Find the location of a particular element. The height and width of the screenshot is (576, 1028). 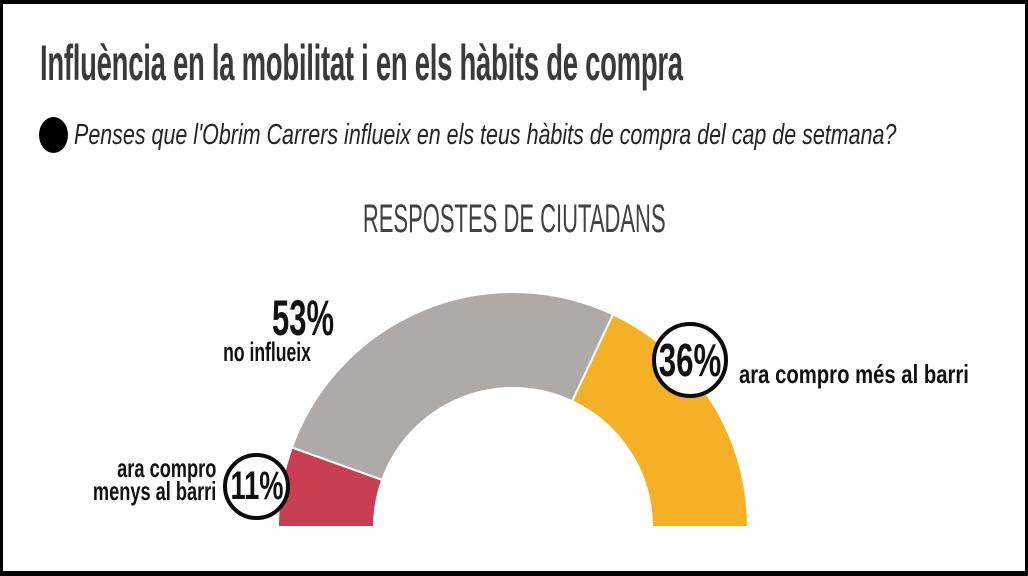

chart-title-wrap: RESPOSTES DE CIUTADANS is located at coordinates (514, 219).